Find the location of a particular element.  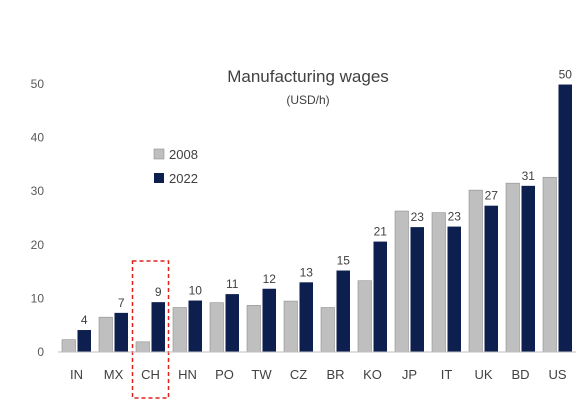

legend-label-2022: 2022 is located at coordinates (183, 178).